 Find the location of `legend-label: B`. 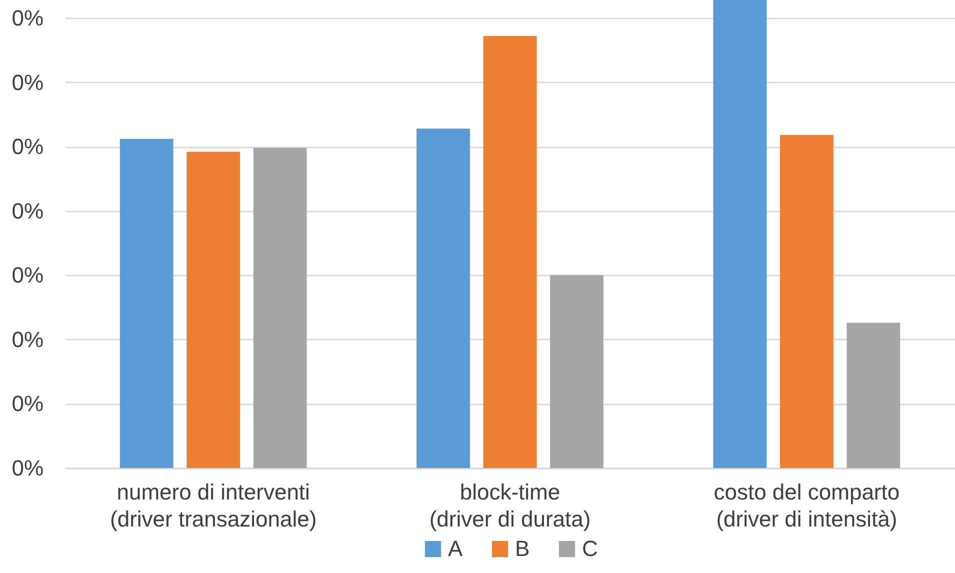

legend-label: B is located at coordinates (522, 548).